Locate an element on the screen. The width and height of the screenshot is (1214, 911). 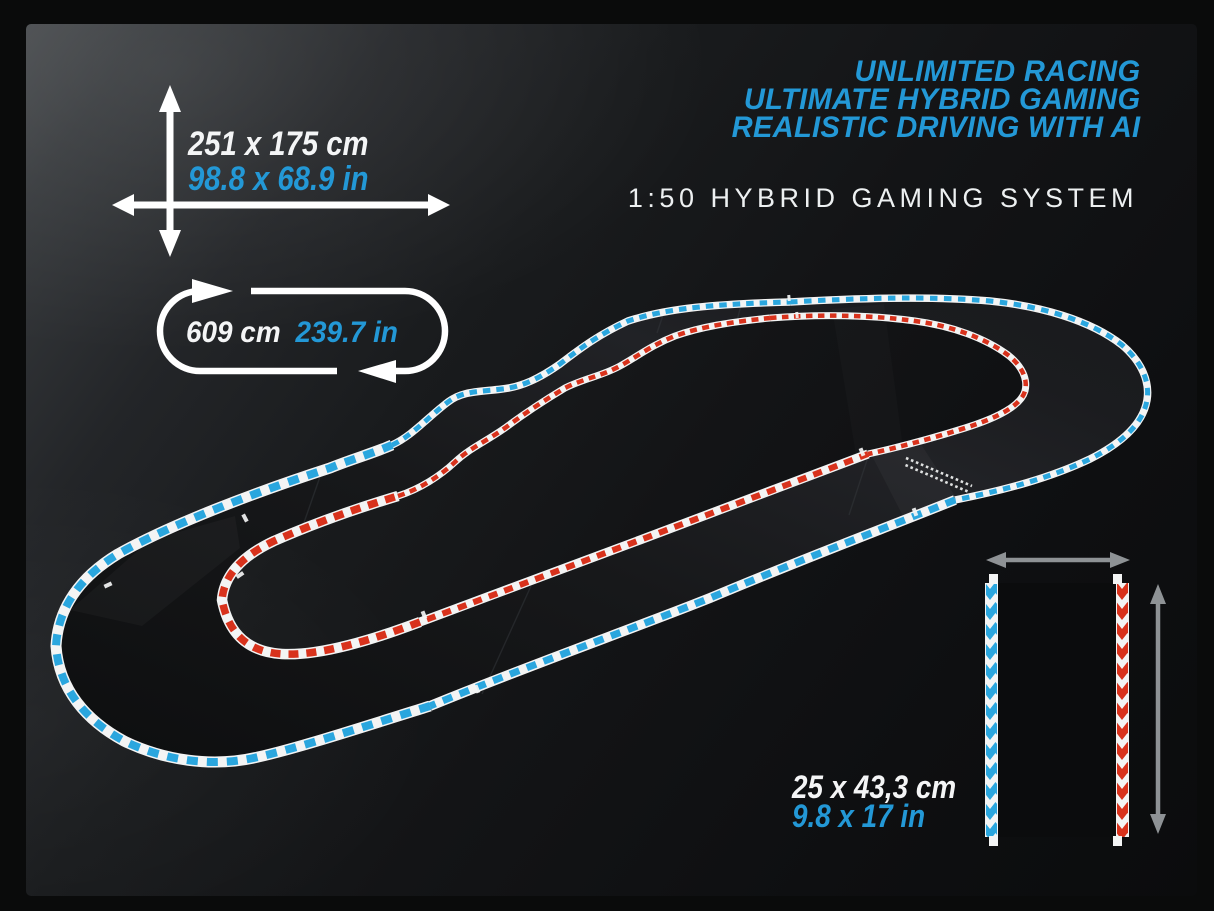
piece-dimensions-imperial: 9.8 x 17 in is located at coordinates (859, 816).